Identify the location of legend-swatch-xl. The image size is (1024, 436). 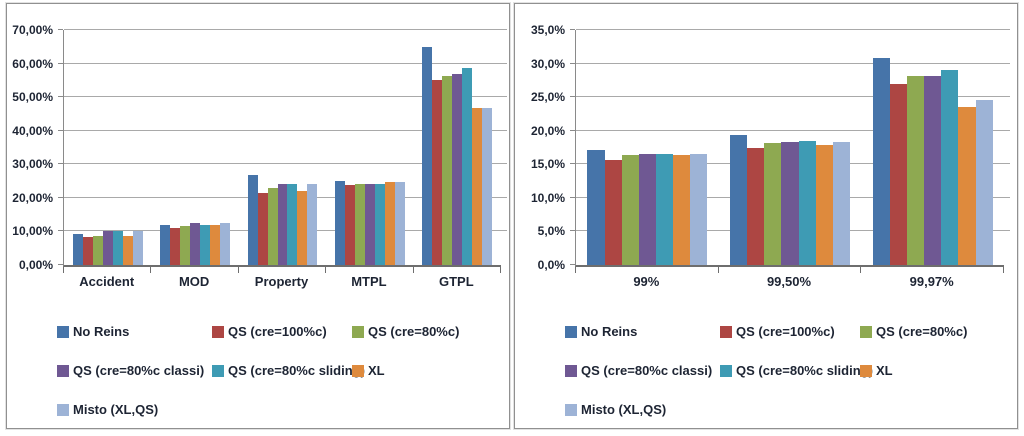
(358, 370).